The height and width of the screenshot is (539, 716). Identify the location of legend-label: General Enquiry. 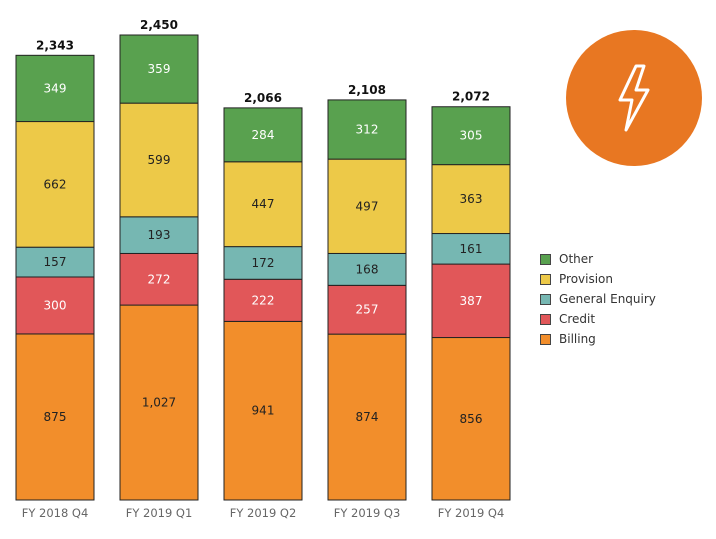
(607, 299).